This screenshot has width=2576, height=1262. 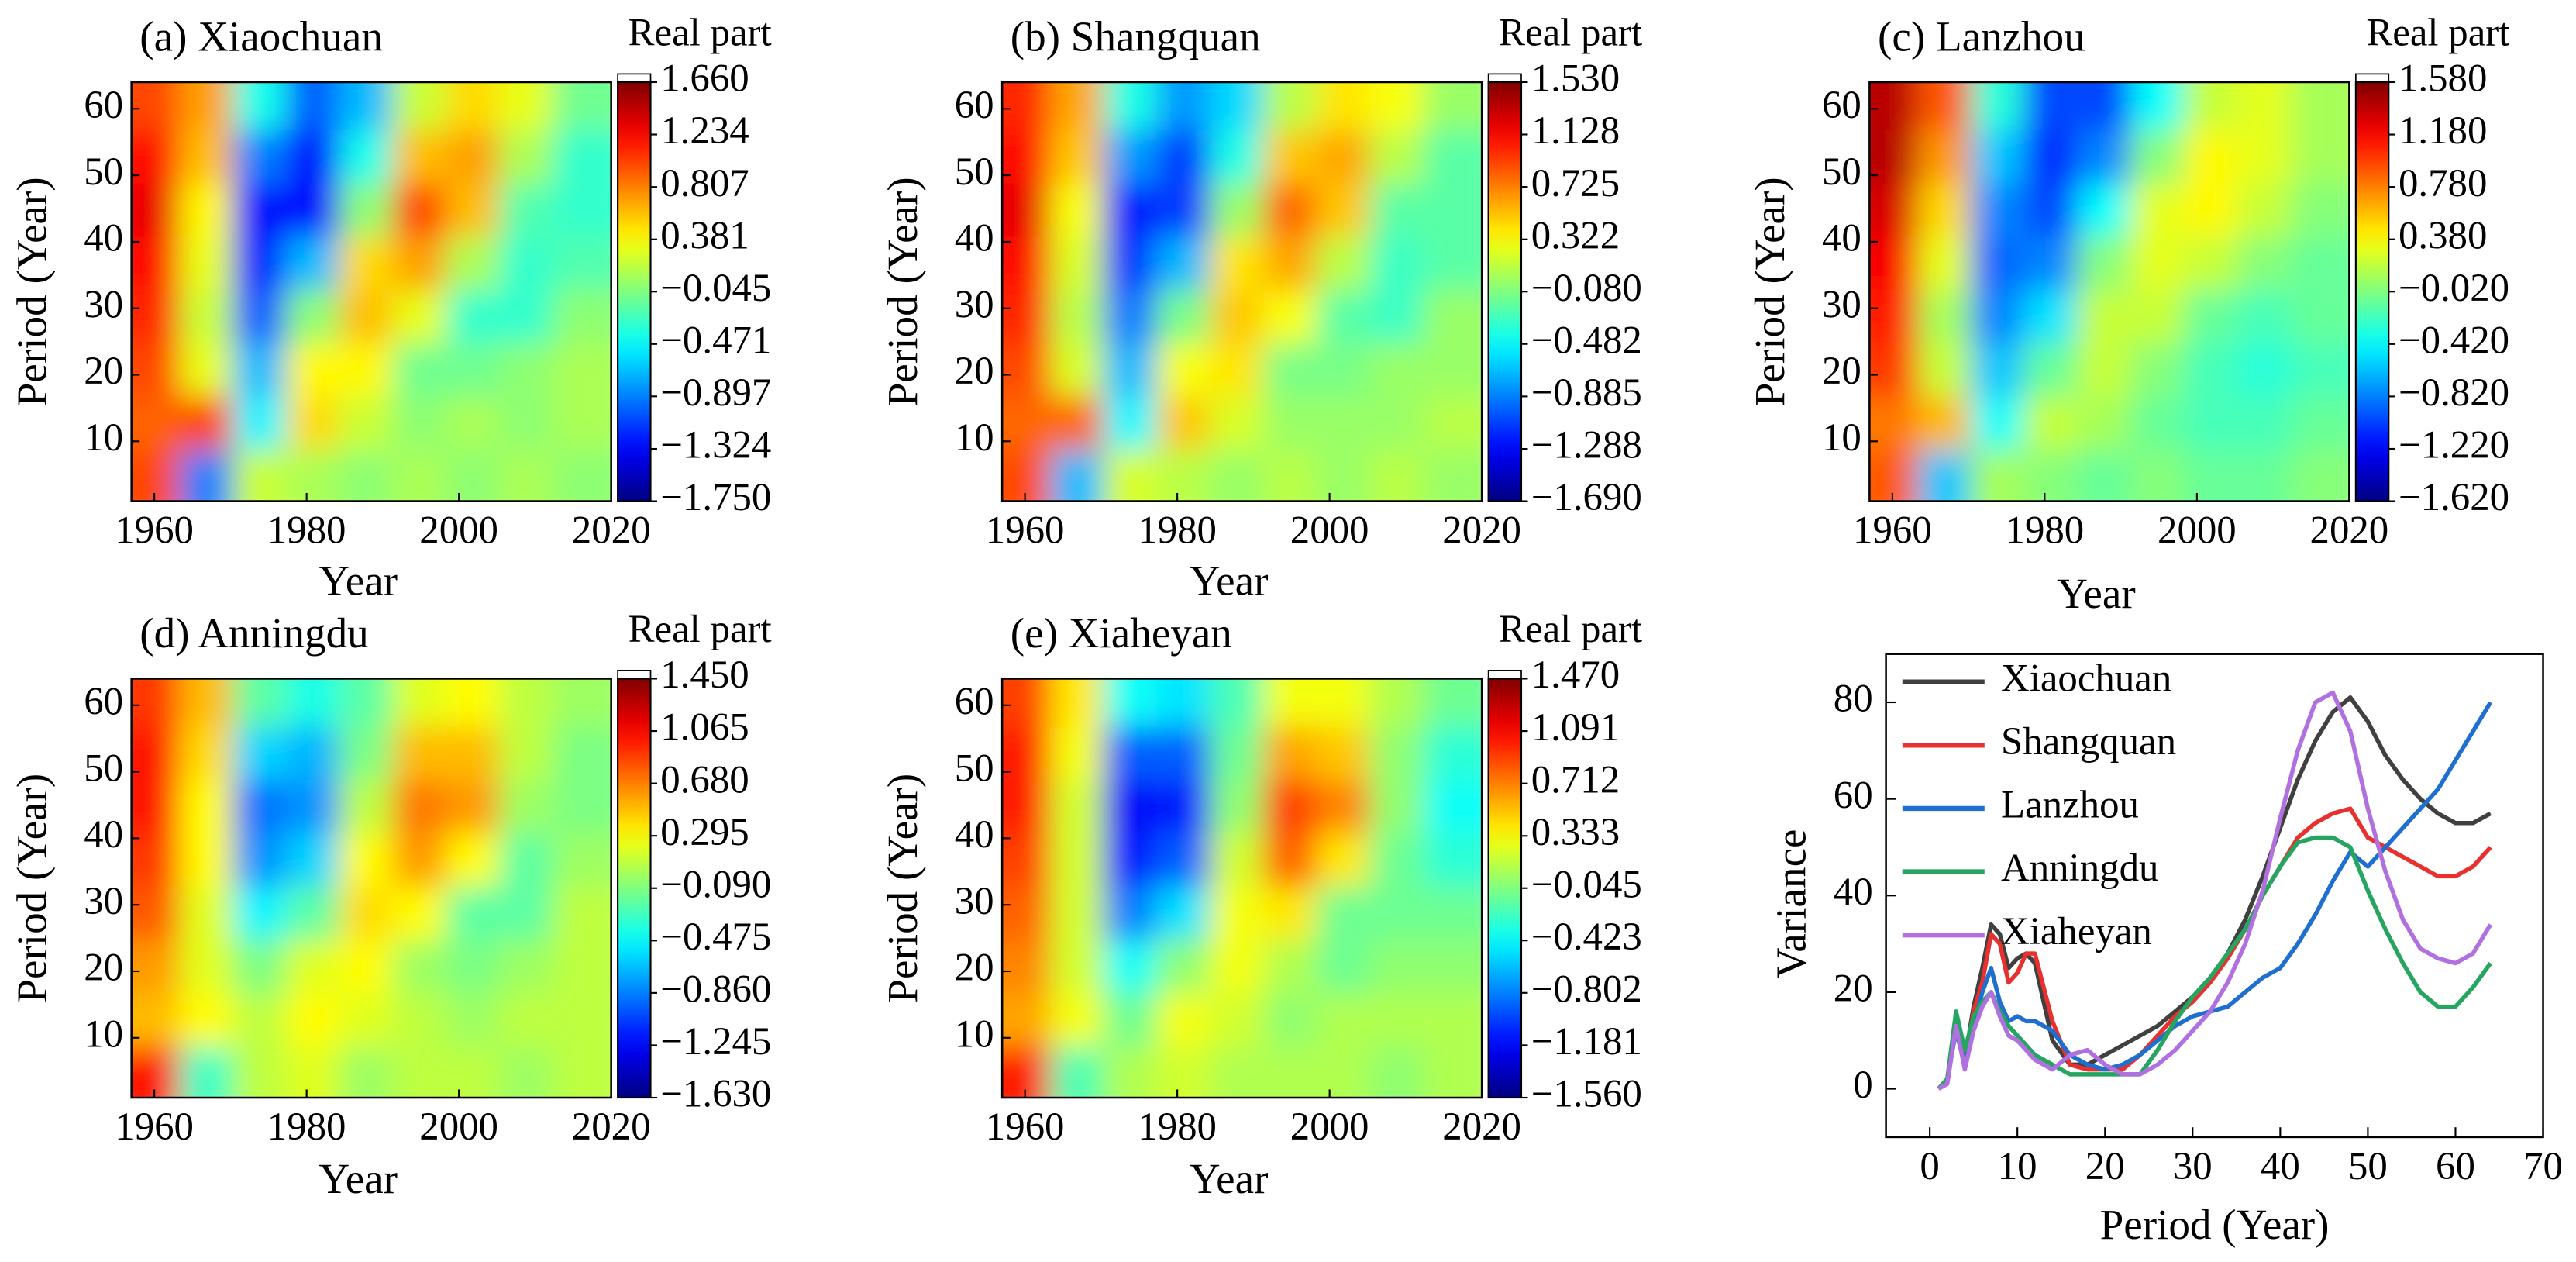 What do you see at coordinates (1481, 1127) in the screenshot?
I see `x-tick-label: 2020` at bounding box center [1481, 1127].